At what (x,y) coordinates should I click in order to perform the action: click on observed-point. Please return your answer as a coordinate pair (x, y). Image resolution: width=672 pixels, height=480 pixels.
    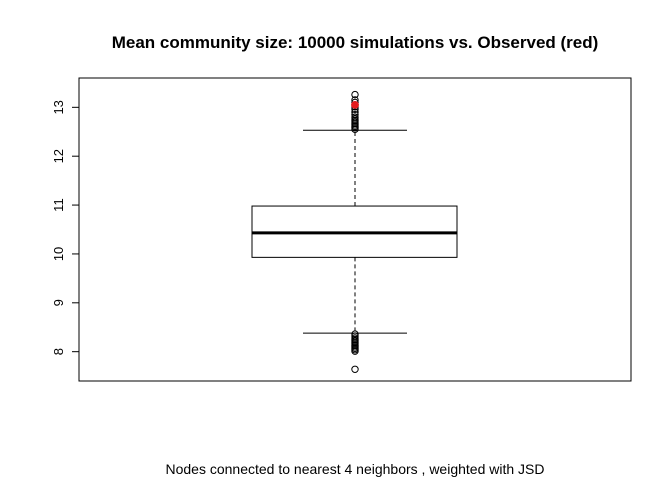
    Looking at the image, I should click on (355, 104).